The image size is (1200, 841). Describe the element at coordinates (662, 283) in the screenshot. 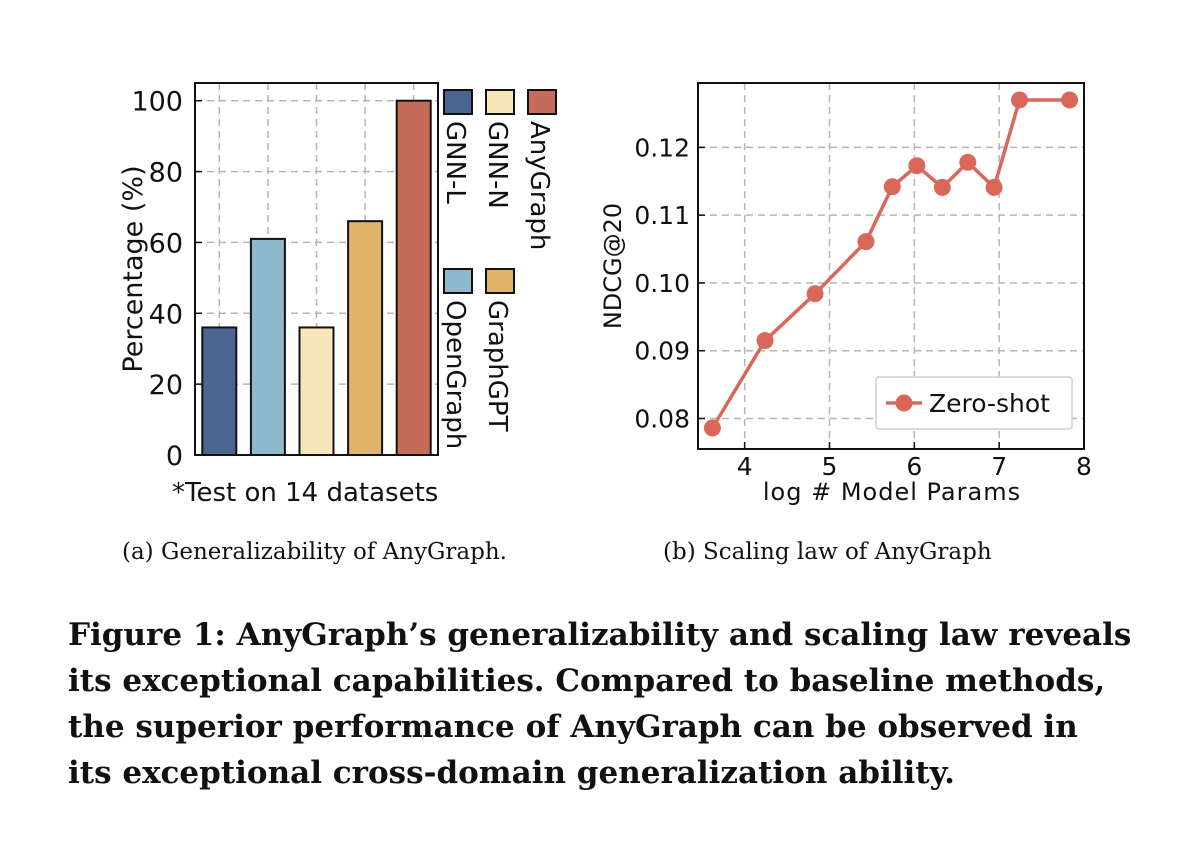

I see `y-tick-label: 0.10` at that location.